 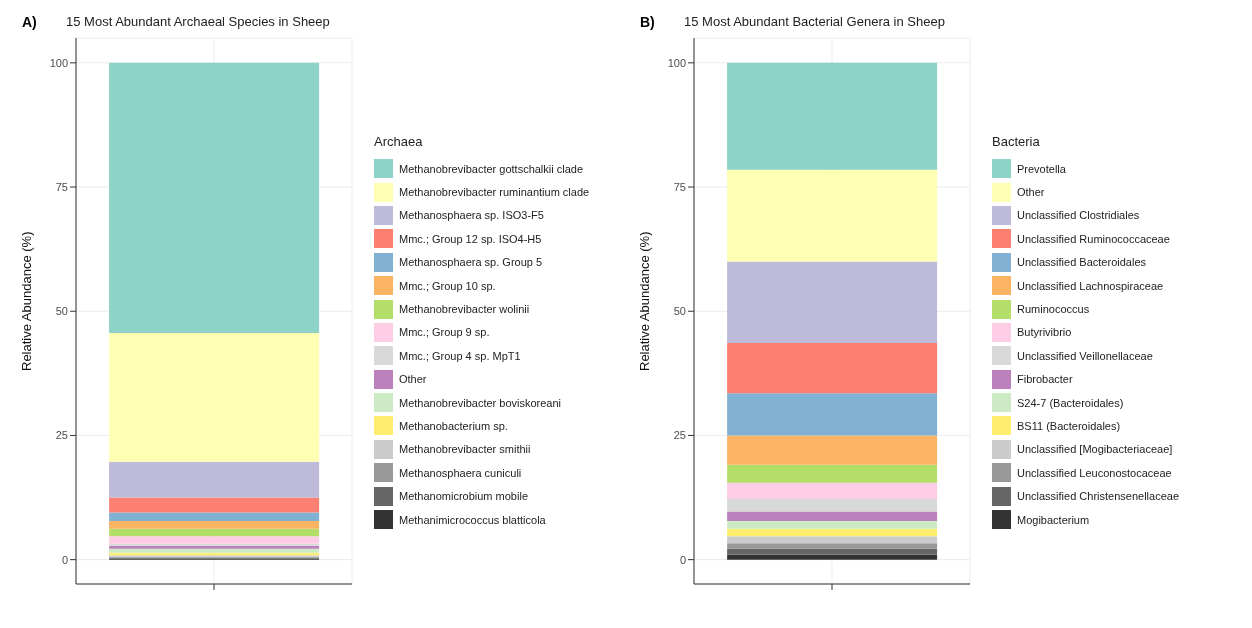 What do you see at coordinates (814, 21) in the screenshot?
I see `chart-title: 15 Most Abundant Bacterial Genera in Sheep` at bounding box center [814, 21].